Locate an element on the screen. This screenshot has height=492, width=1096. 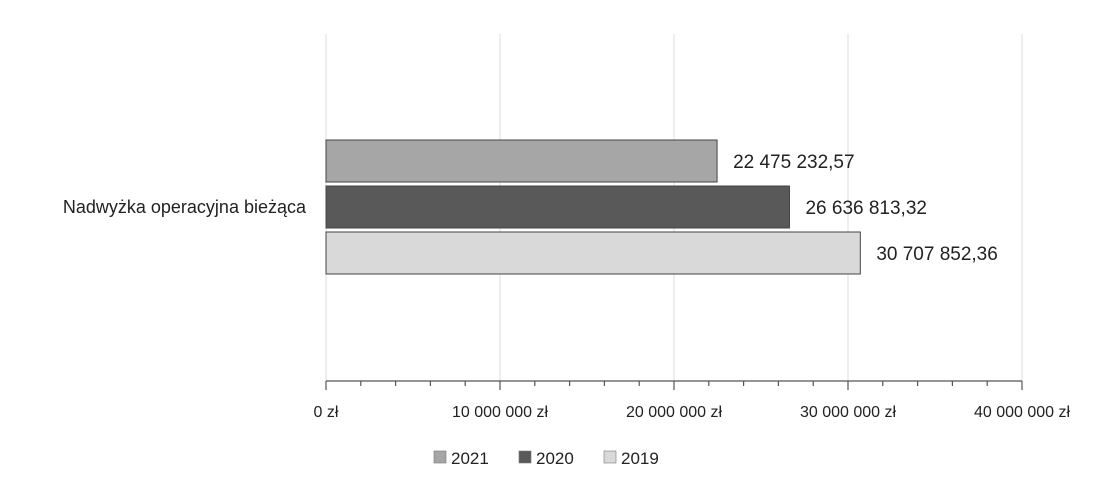
x-tick-label: 0 zł is located at coordinates (326, 412).